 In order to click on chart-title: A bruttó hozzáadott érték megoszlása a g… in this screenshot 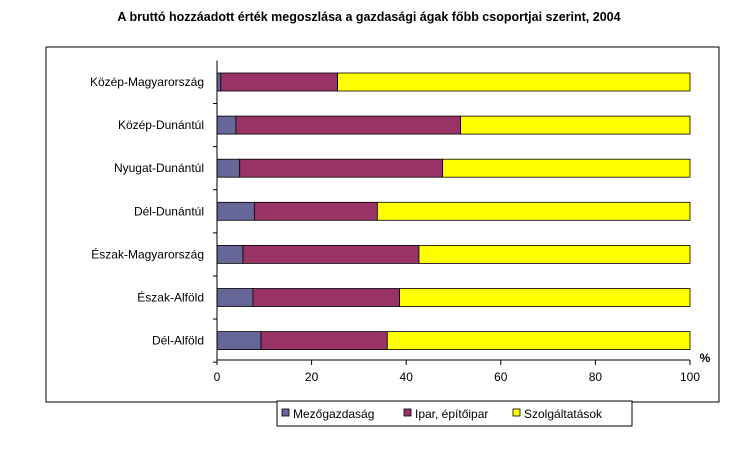, I will do `click(368, 17)`.